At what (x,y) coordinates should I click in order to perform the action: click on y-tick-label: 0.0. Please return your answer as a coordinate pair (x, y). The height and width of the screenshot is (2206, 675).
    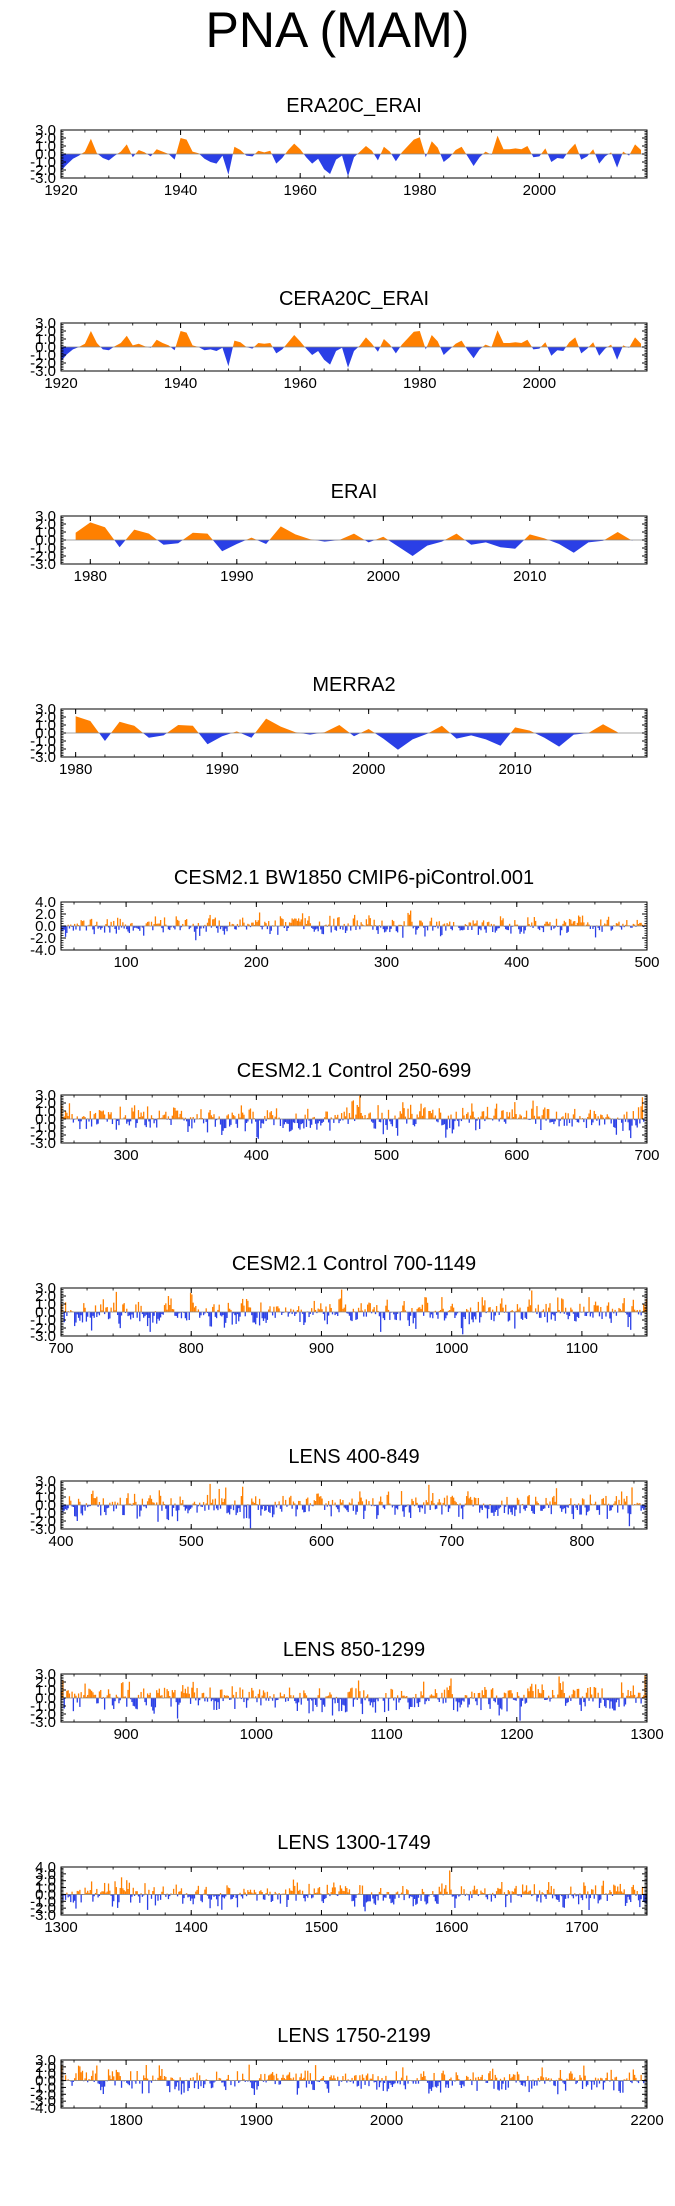
    Looking at the image, I should click on (45, 1698).